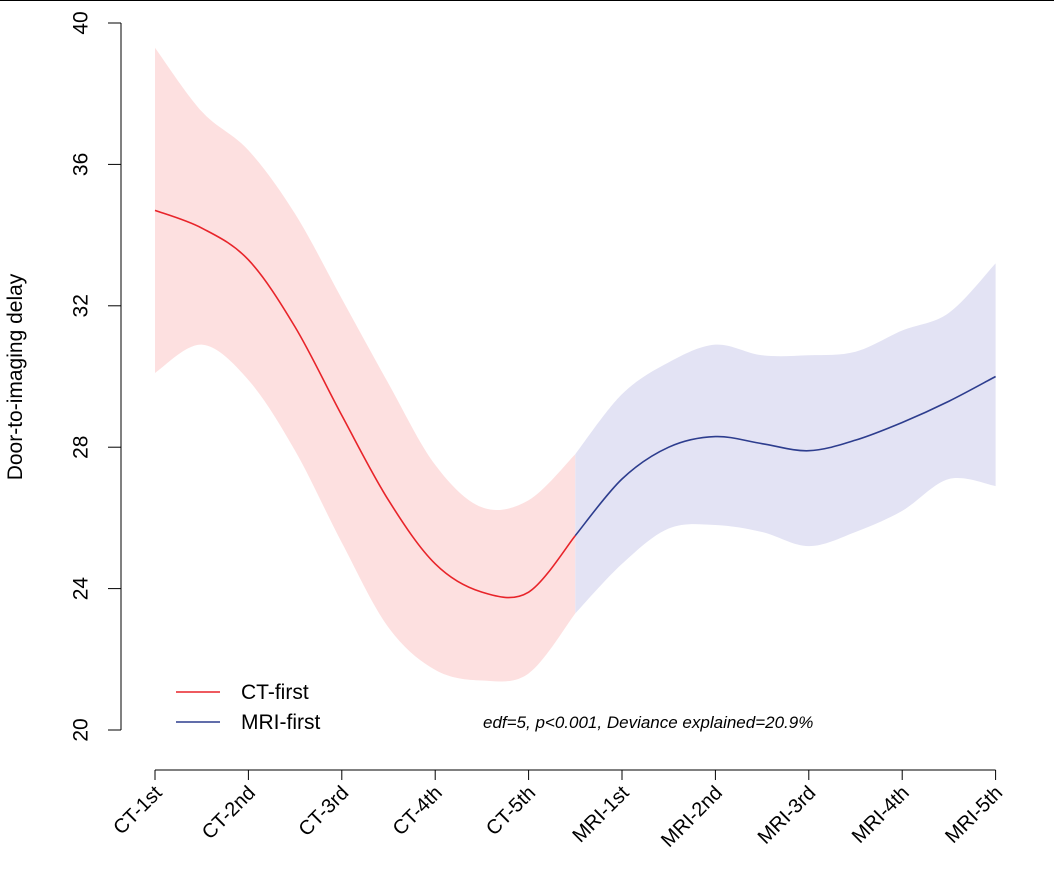 This screenshot has height=878, width=1054. What do you see at coordinates (229, 813) in the screenshot?
I see `x-tick-label: CT-2nd` at bounding box center [229, 813].